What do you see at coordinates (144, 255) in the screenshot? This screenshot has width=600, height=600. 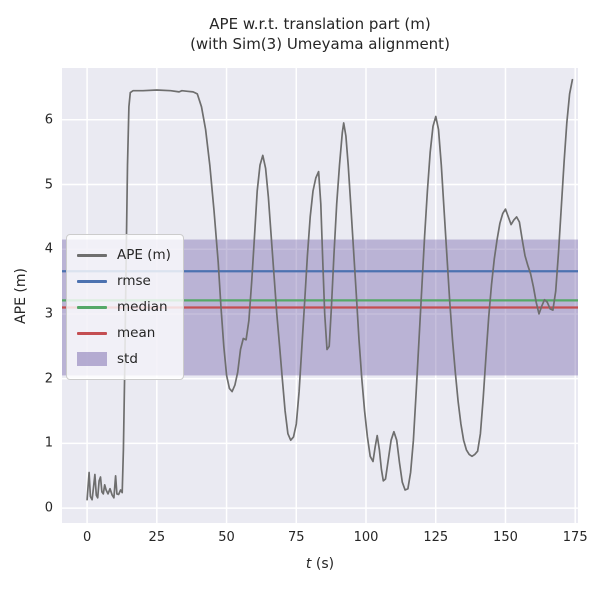 I see `legend-label: APE (m)` at bounding box center [144, 255].